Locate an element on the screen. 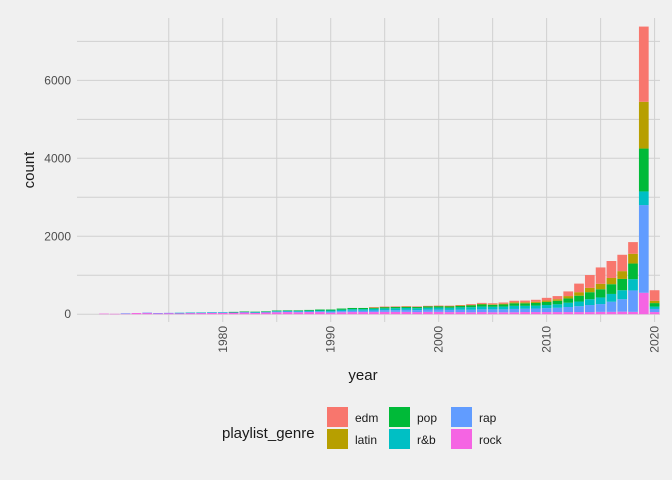 The width and height of the screenshot is (672, 480). bar-segment-rap-2007 is located at coordinates (514, 310).